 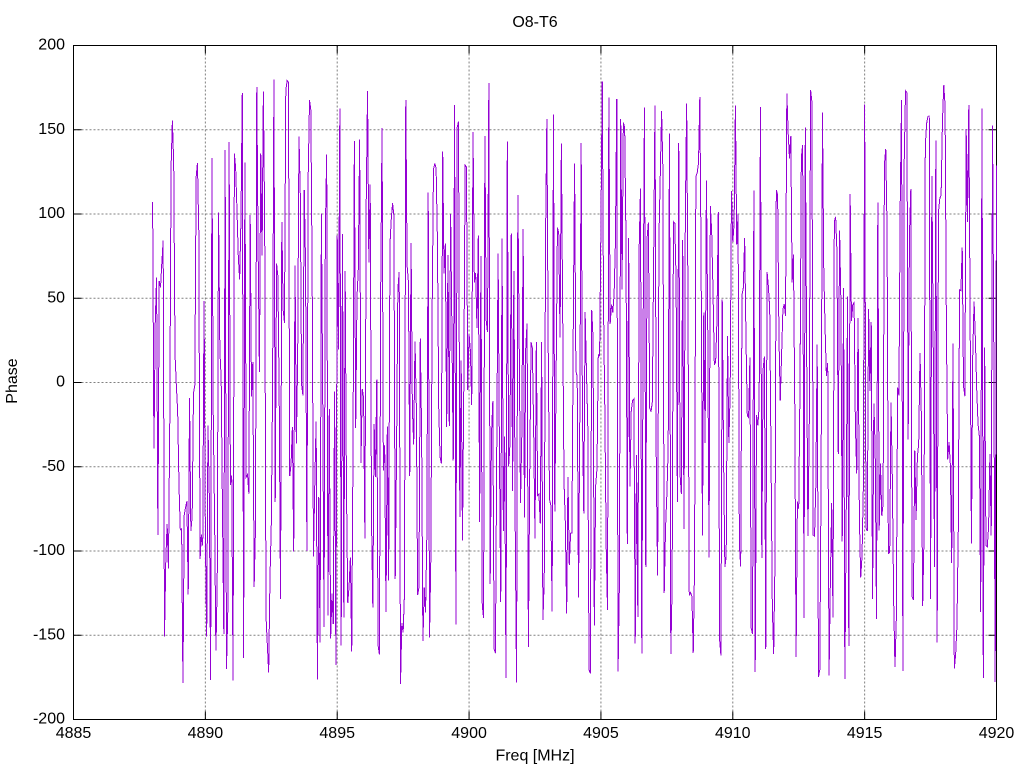 I want to click on svg-text: -50, so click(x=53, y=466).